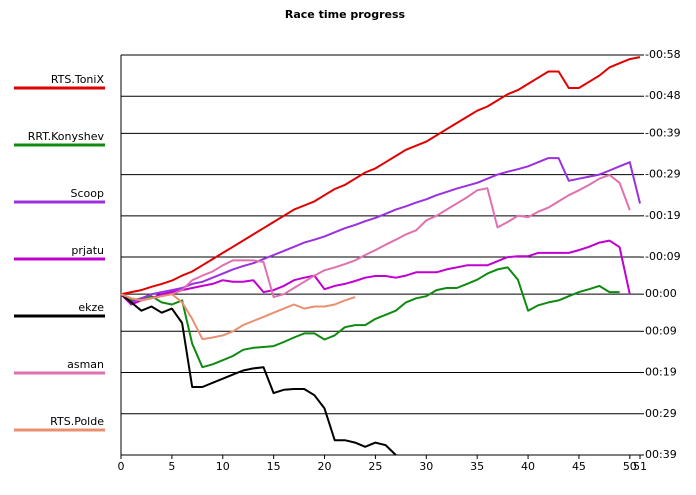 The height and width of the screenshot is (495, 696). What do you see at coordinates (640, 466) in the screenshot?
I see `x-tick-label: 51` at bounding box center [640, 466].